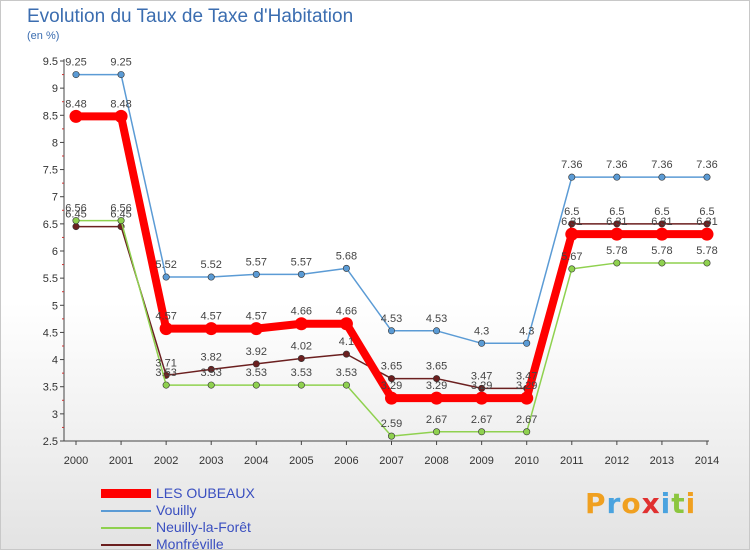 This screenshot has height=550, width=750. Describe the element at coordinates (50, 62) in the screenshot. I see `y-tick-label: 9.5` at that location.